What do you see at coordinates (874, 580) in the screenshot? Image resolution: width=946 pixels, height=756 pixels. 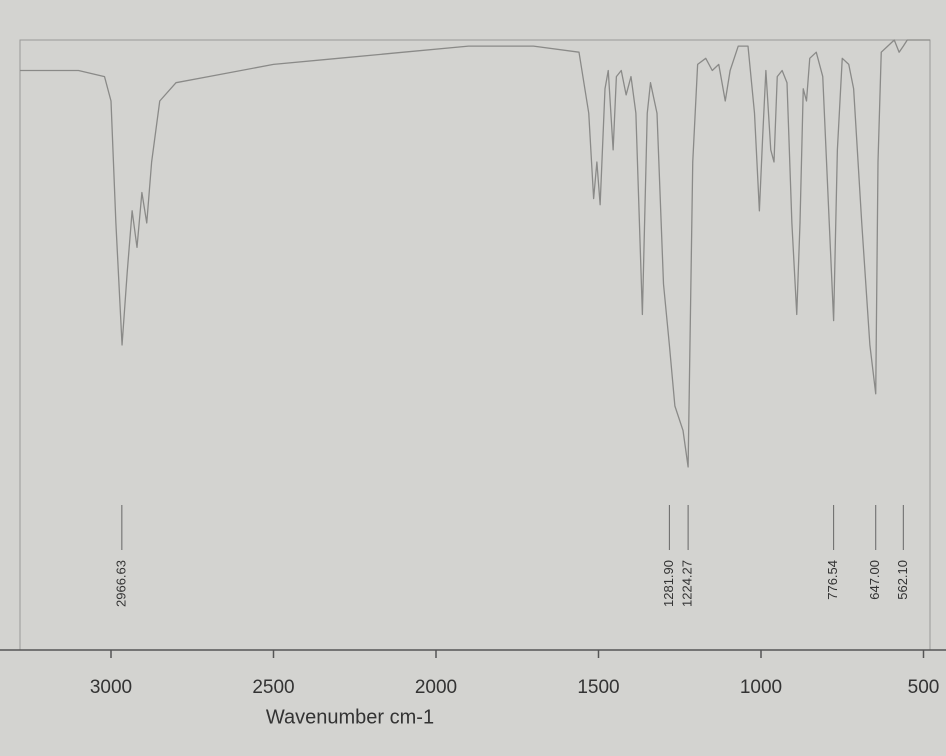 I see `peak-label: 647.00` at bounding box center [874, 580].